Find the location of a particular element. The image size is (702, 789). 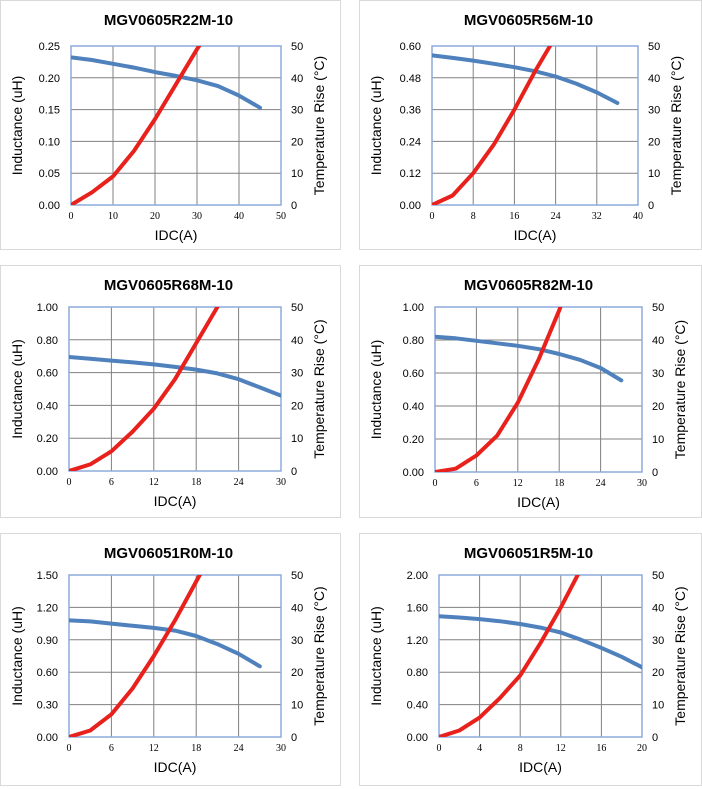

y2-tick-label: 50 is located at coordinates (297, 576).